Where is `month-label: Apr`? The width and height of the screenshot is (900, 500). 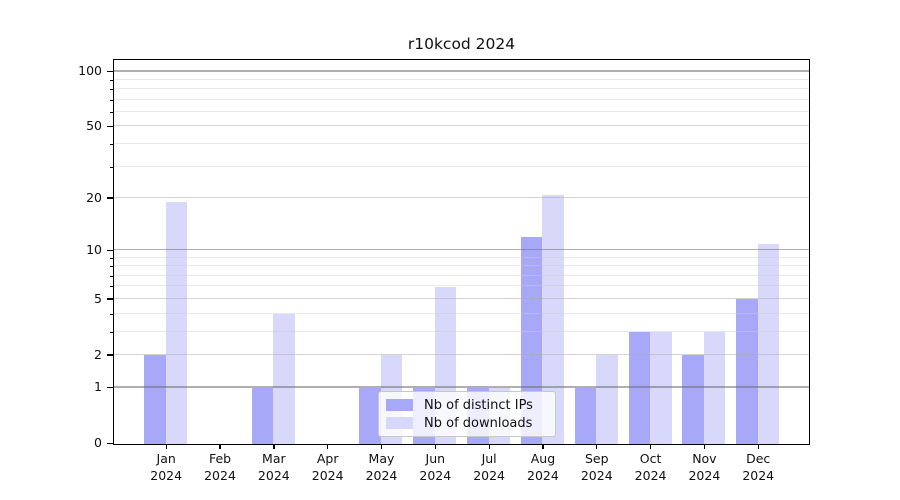 month-label: Apr is located at coordinates (327, 458).